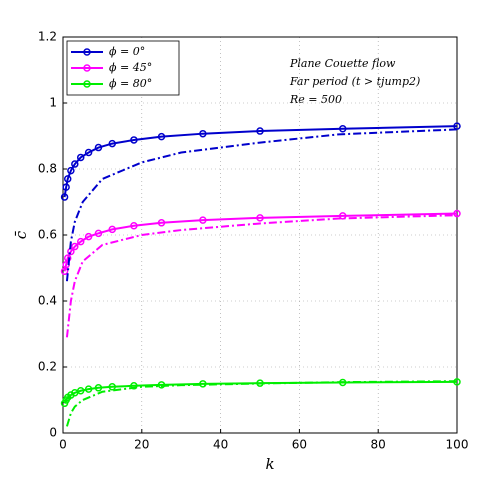 This screenshot has width=491, height=491. Describe the element at coordinates (130, 83) in the screenshot. I see `legend-label: ϕ = 80°` at that location.